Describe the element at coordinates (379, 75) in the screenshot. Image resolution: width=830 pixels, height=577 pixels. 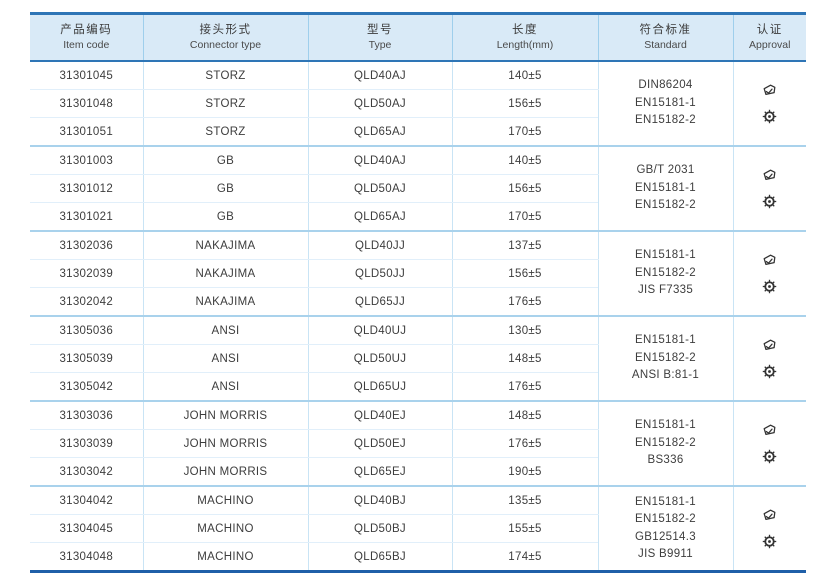
I see `type-cell: QLD40AJ` at that location.